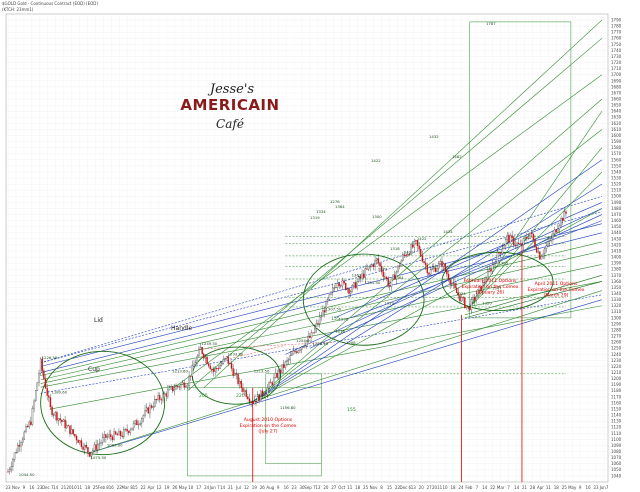  What do you see at coordinates (398, 487) in the screenshot?
I see `x-tick-label: 22` at bounding box center [398, 487].